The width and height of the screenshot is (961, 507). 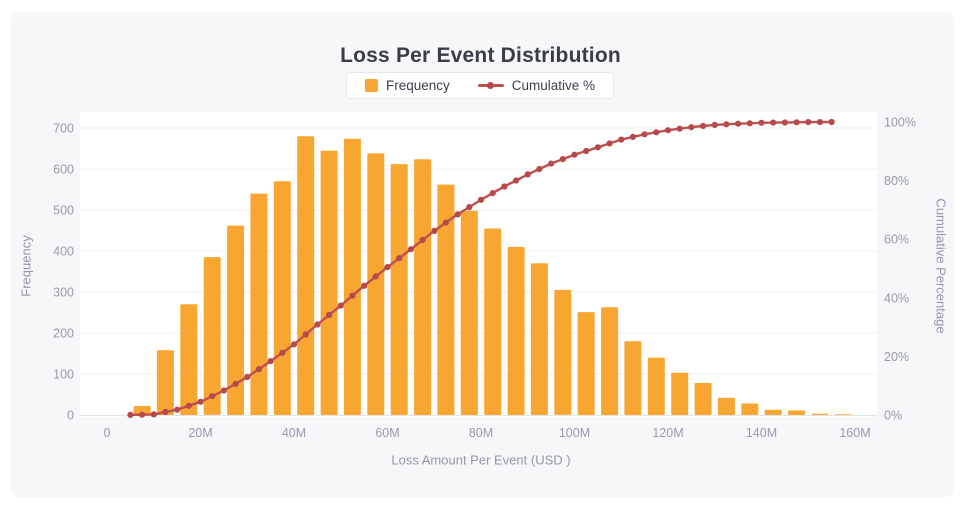 I want to click on y-right-tick-labels: 0% 20% 40% 60% 80% 100%, so click(x=900, y=269).